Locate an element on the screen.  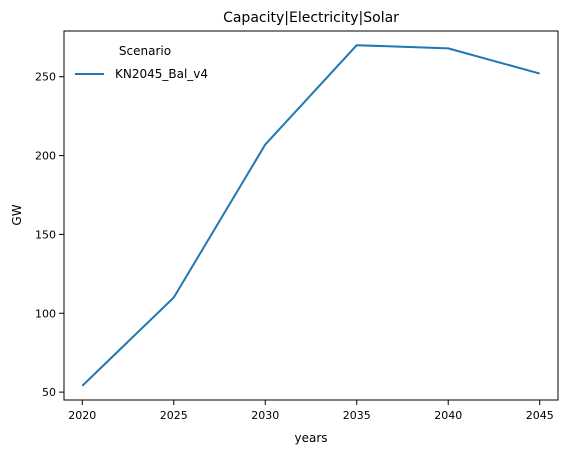
x-tick-label-2040: 2040 is located at coordinates (448, 415).